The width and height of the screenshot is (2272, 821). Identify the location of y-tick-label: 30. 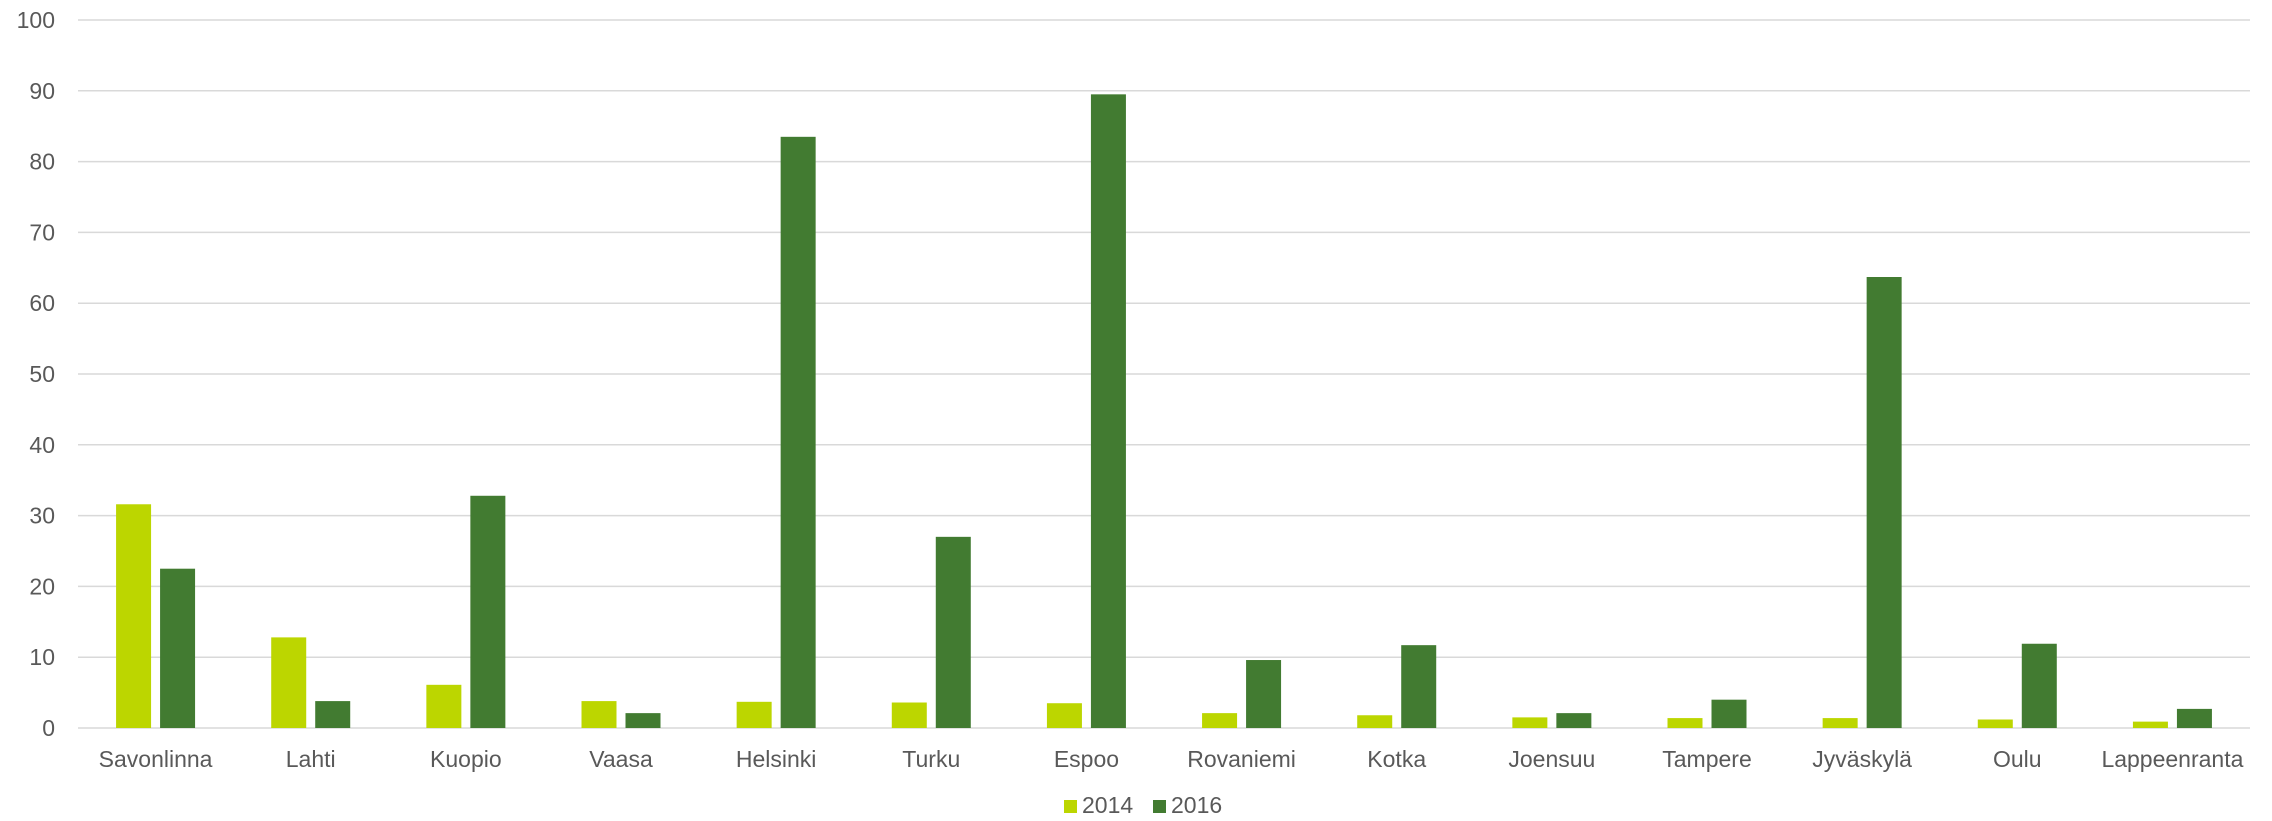
(42, 516).